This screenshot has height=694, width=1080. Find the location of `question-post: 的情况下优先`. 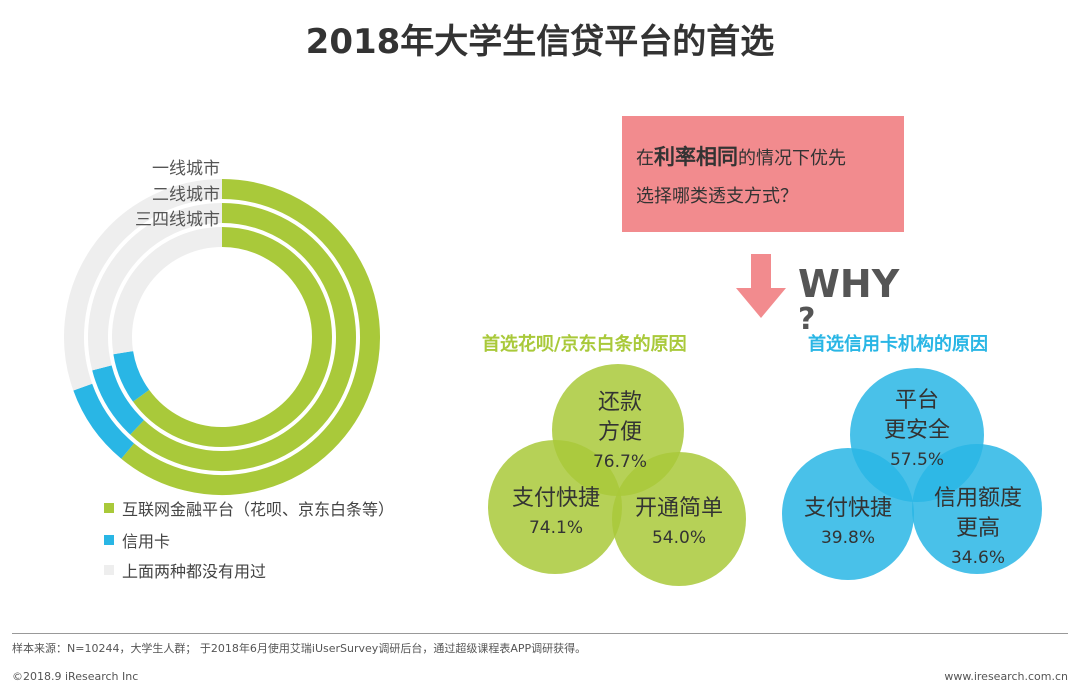

question-post: 的情况下优先 is located at coordinates (792, 158).